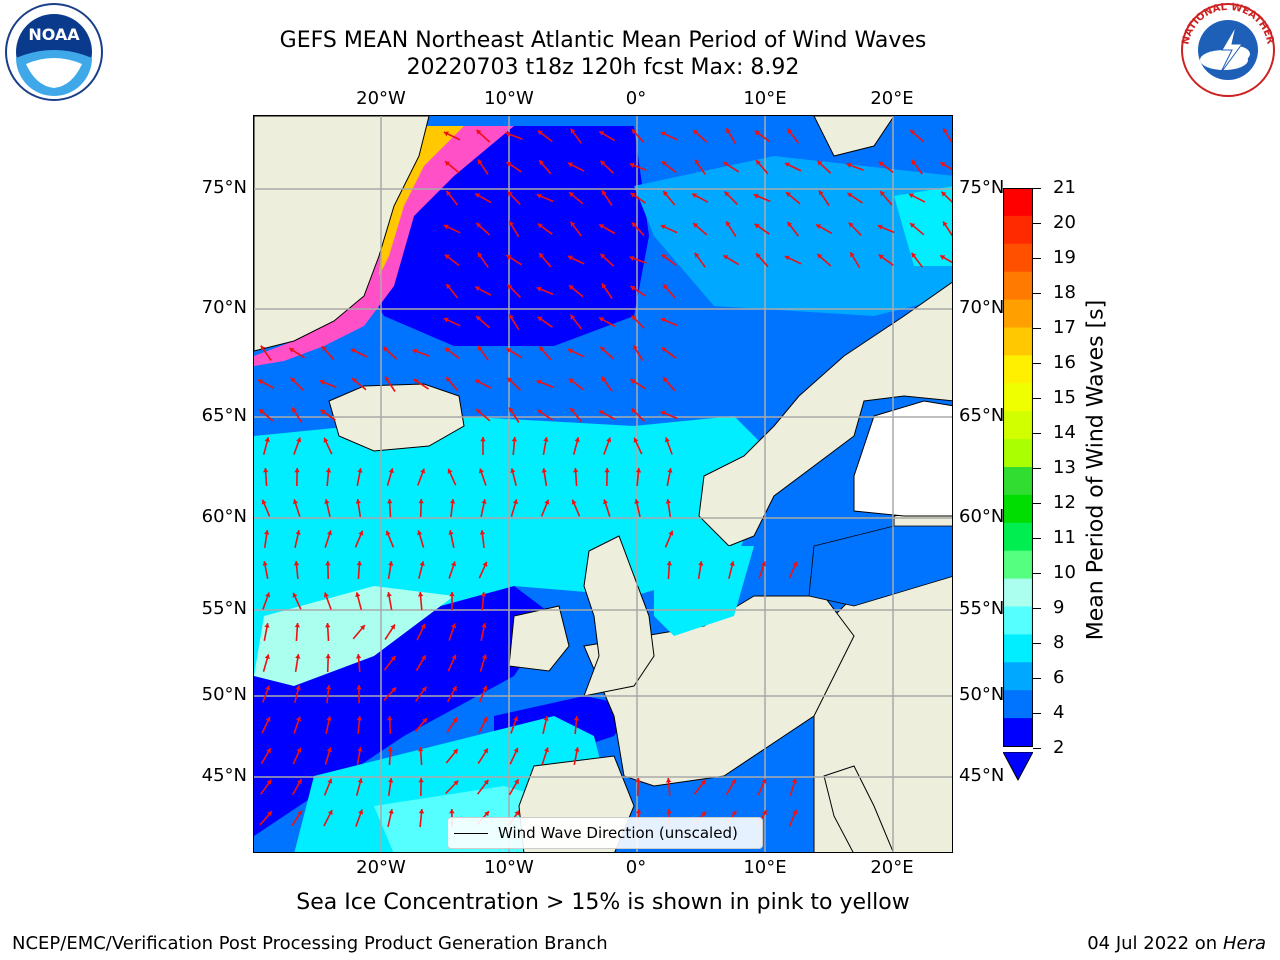  Describe the element at coordinates (509, 867) in the screenshot. I see `lon-tick-bottom-10w: 10°W` at that location.